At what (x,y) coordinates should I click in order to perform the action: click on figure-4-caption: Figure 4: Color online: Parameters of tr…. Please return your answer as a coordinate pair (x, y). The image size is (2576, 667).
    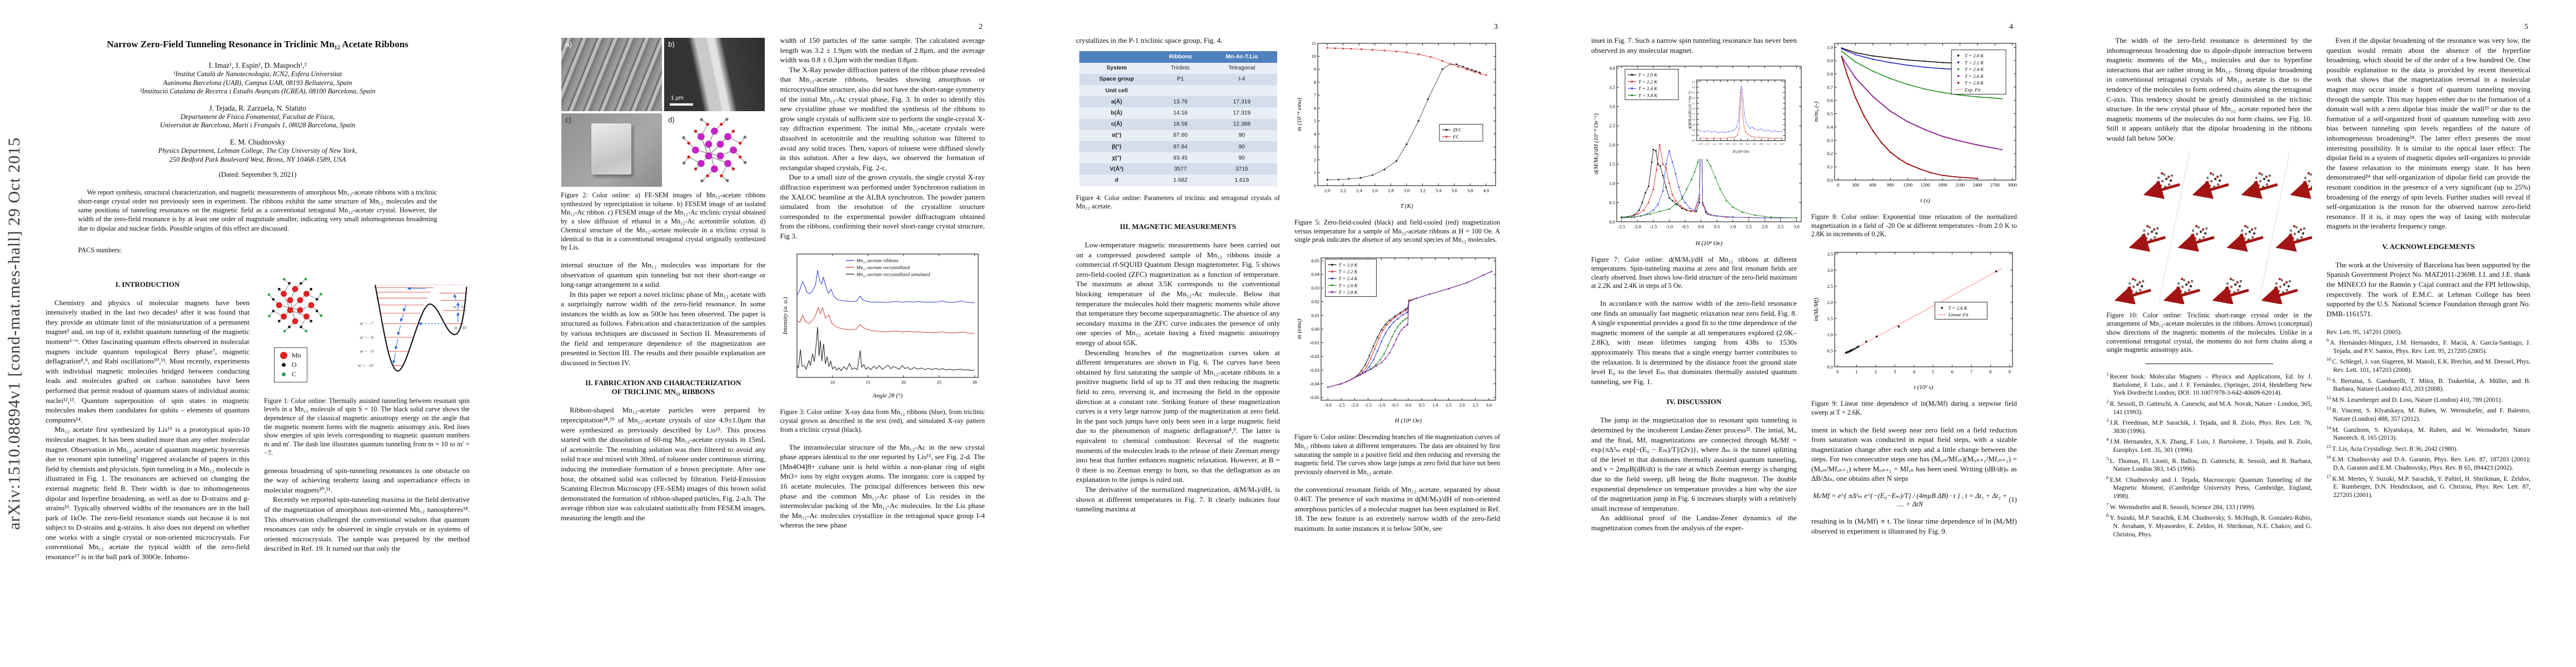
    Looking at the image, I should click on (1178, 202).